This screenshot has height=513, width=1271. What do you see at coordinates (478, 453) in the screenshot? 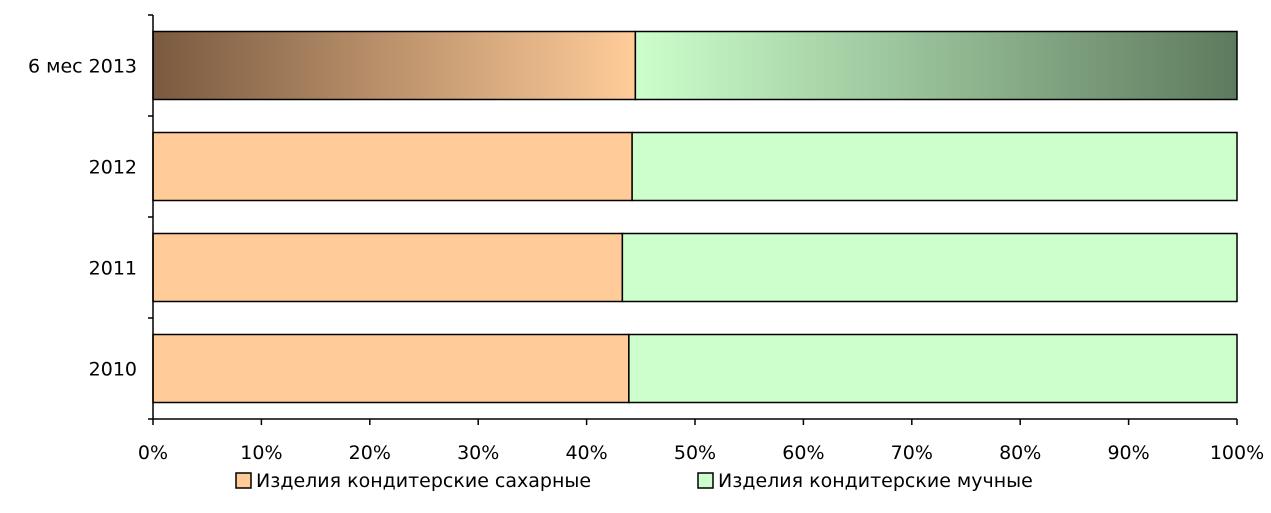
I see `x-tick-label: 30%` at bounding box center [478, 453].